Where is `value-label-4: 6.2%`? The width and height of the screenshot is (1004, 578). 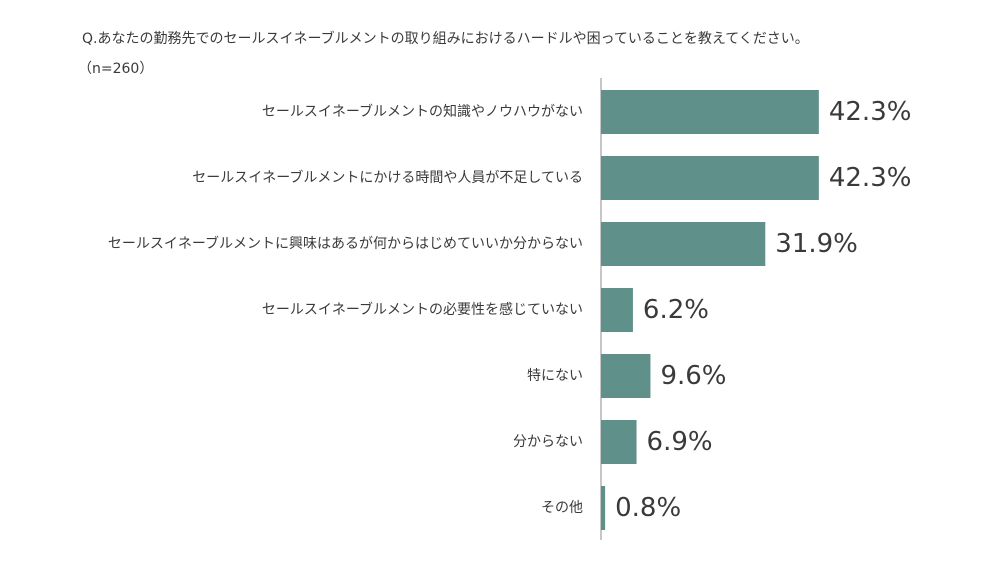 value-label-4: 6.2% is located at coordinates (676, 310).